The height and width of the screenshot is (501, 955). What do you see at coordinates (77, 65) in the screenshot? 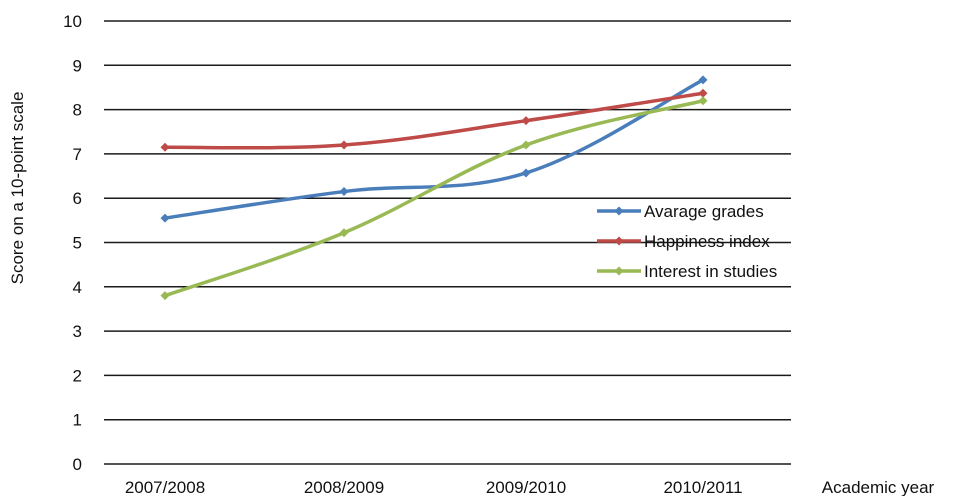
I see `y-tick-label: 9` at bounding box center [77, 65].